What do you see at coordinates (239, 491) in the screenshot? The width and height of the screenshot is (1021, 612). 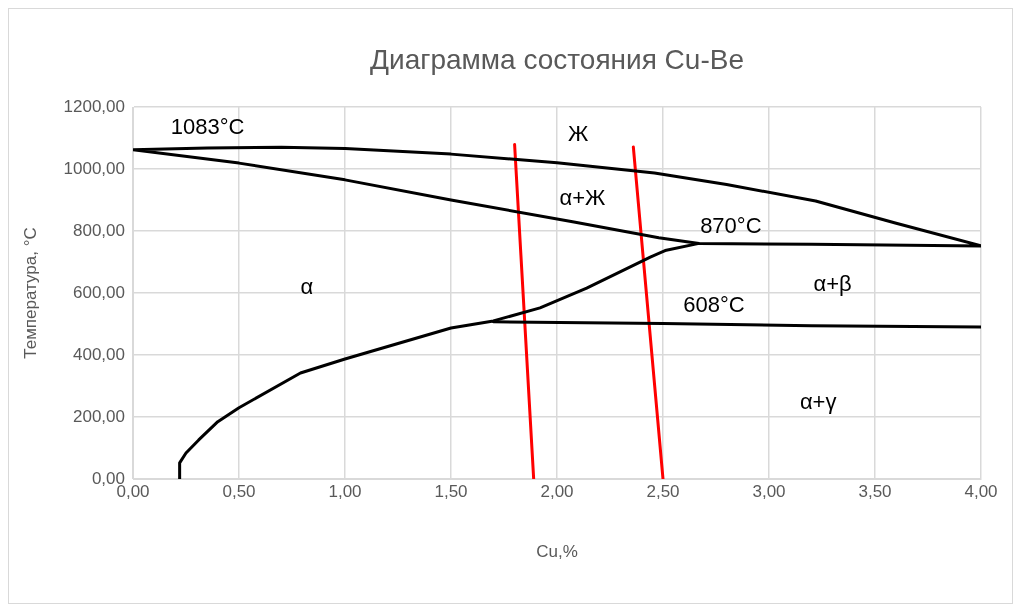 I see `x-tick-label: 0,50` at bounding box center [239, 491].